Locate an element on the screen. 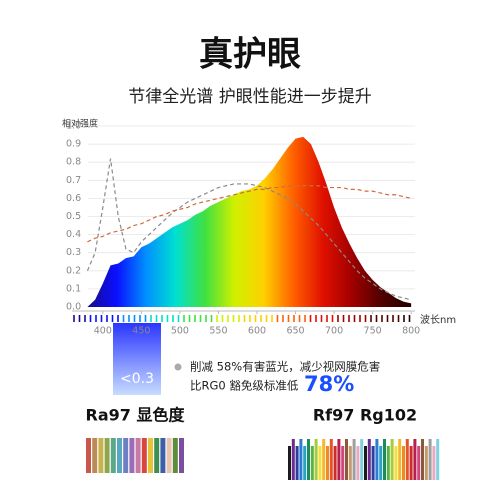  x-tick-label: 600 is located at coordinates (257, 331).